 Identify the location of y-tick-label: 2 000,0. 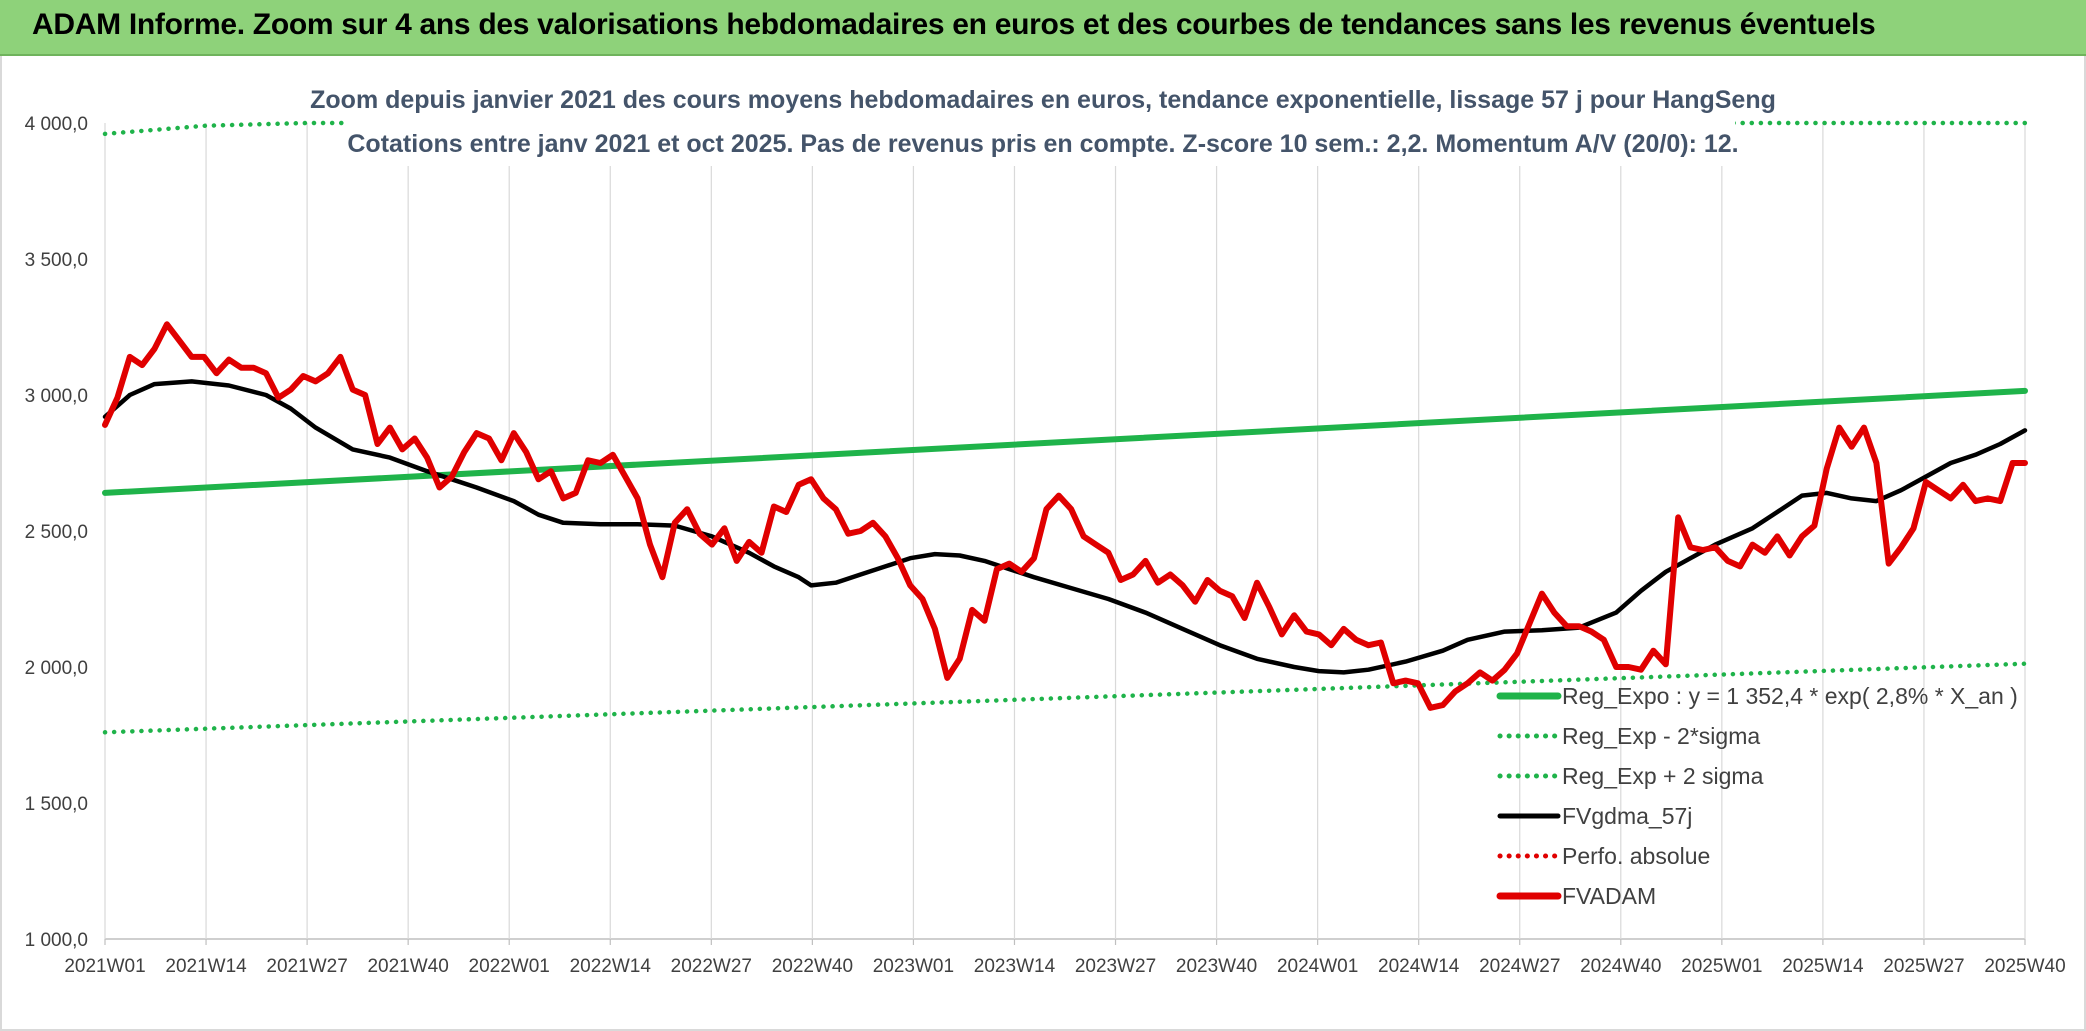
(56, 668).